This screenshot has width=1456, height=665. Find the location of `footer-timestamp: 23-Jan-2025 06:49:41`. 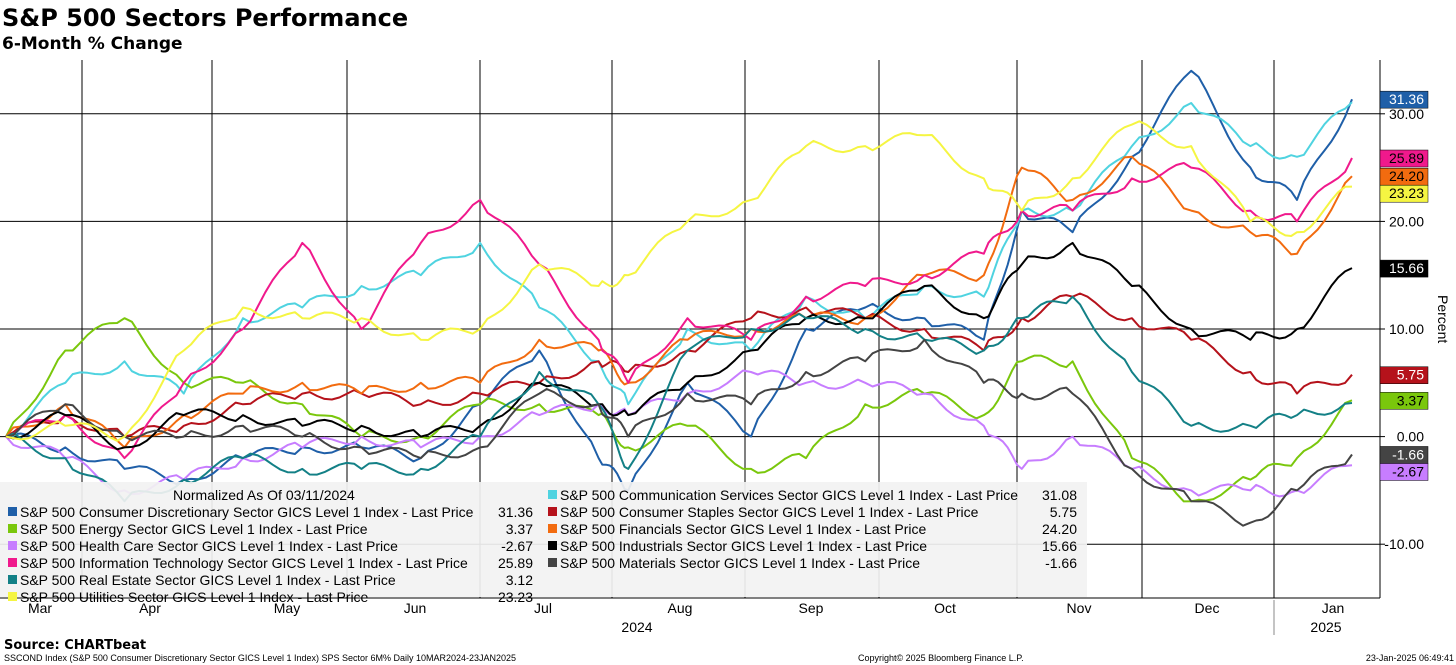

footer-timestamp: 23-Jan-2025 06:49:41 is located at coordinates (1410, 658).